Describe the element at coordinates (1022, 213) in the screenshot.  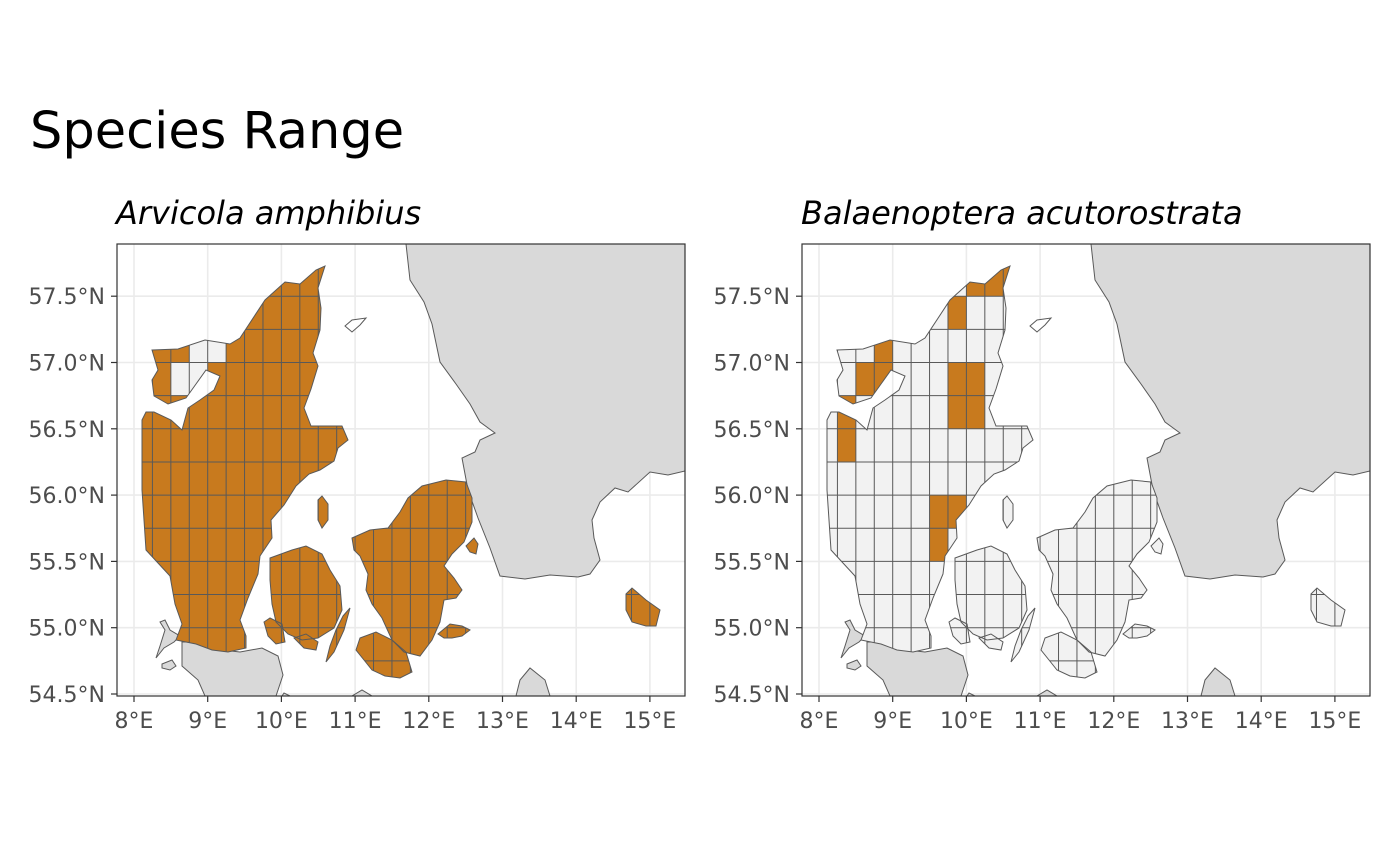
I see `panel-title: Balaenoptera acutorostrata` at that location.